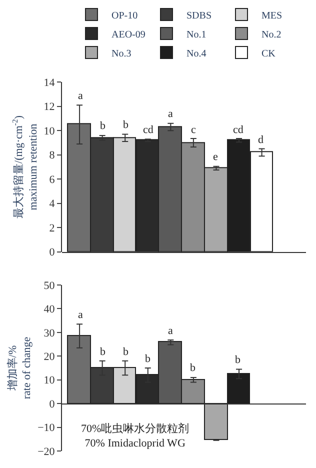 This screenshot has height=468, width=316. Describe the element at coordinates (196, 34) in the screenshot. I see `legend-label: No.1` at that location.